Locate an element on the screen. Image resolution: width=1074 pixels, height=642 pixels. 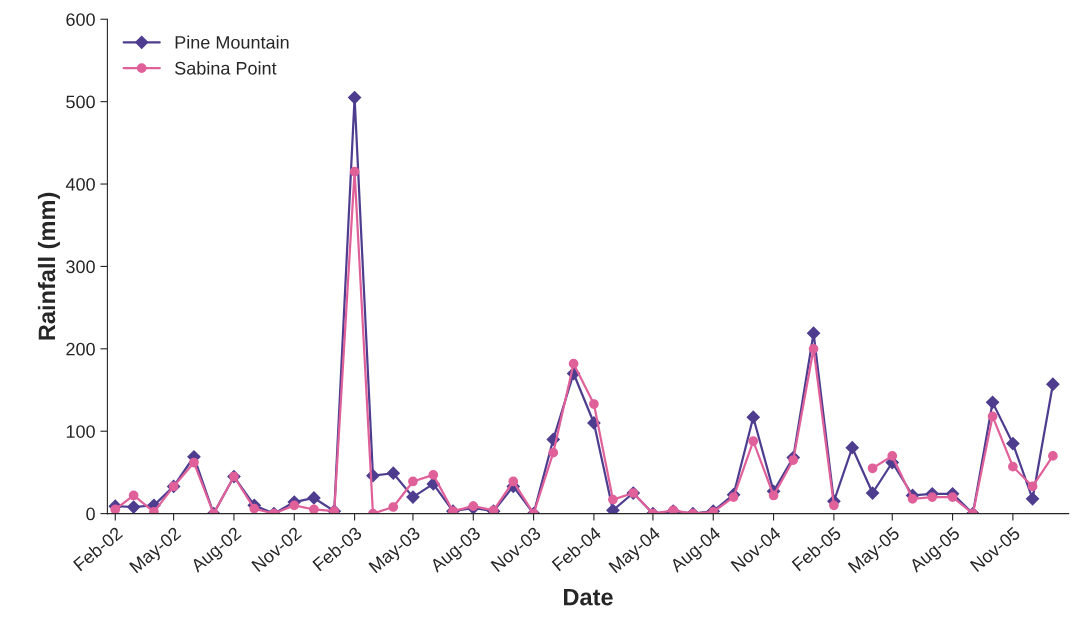
y-axis-title: Rainfall (mm) is located at coordinates (48, 266).